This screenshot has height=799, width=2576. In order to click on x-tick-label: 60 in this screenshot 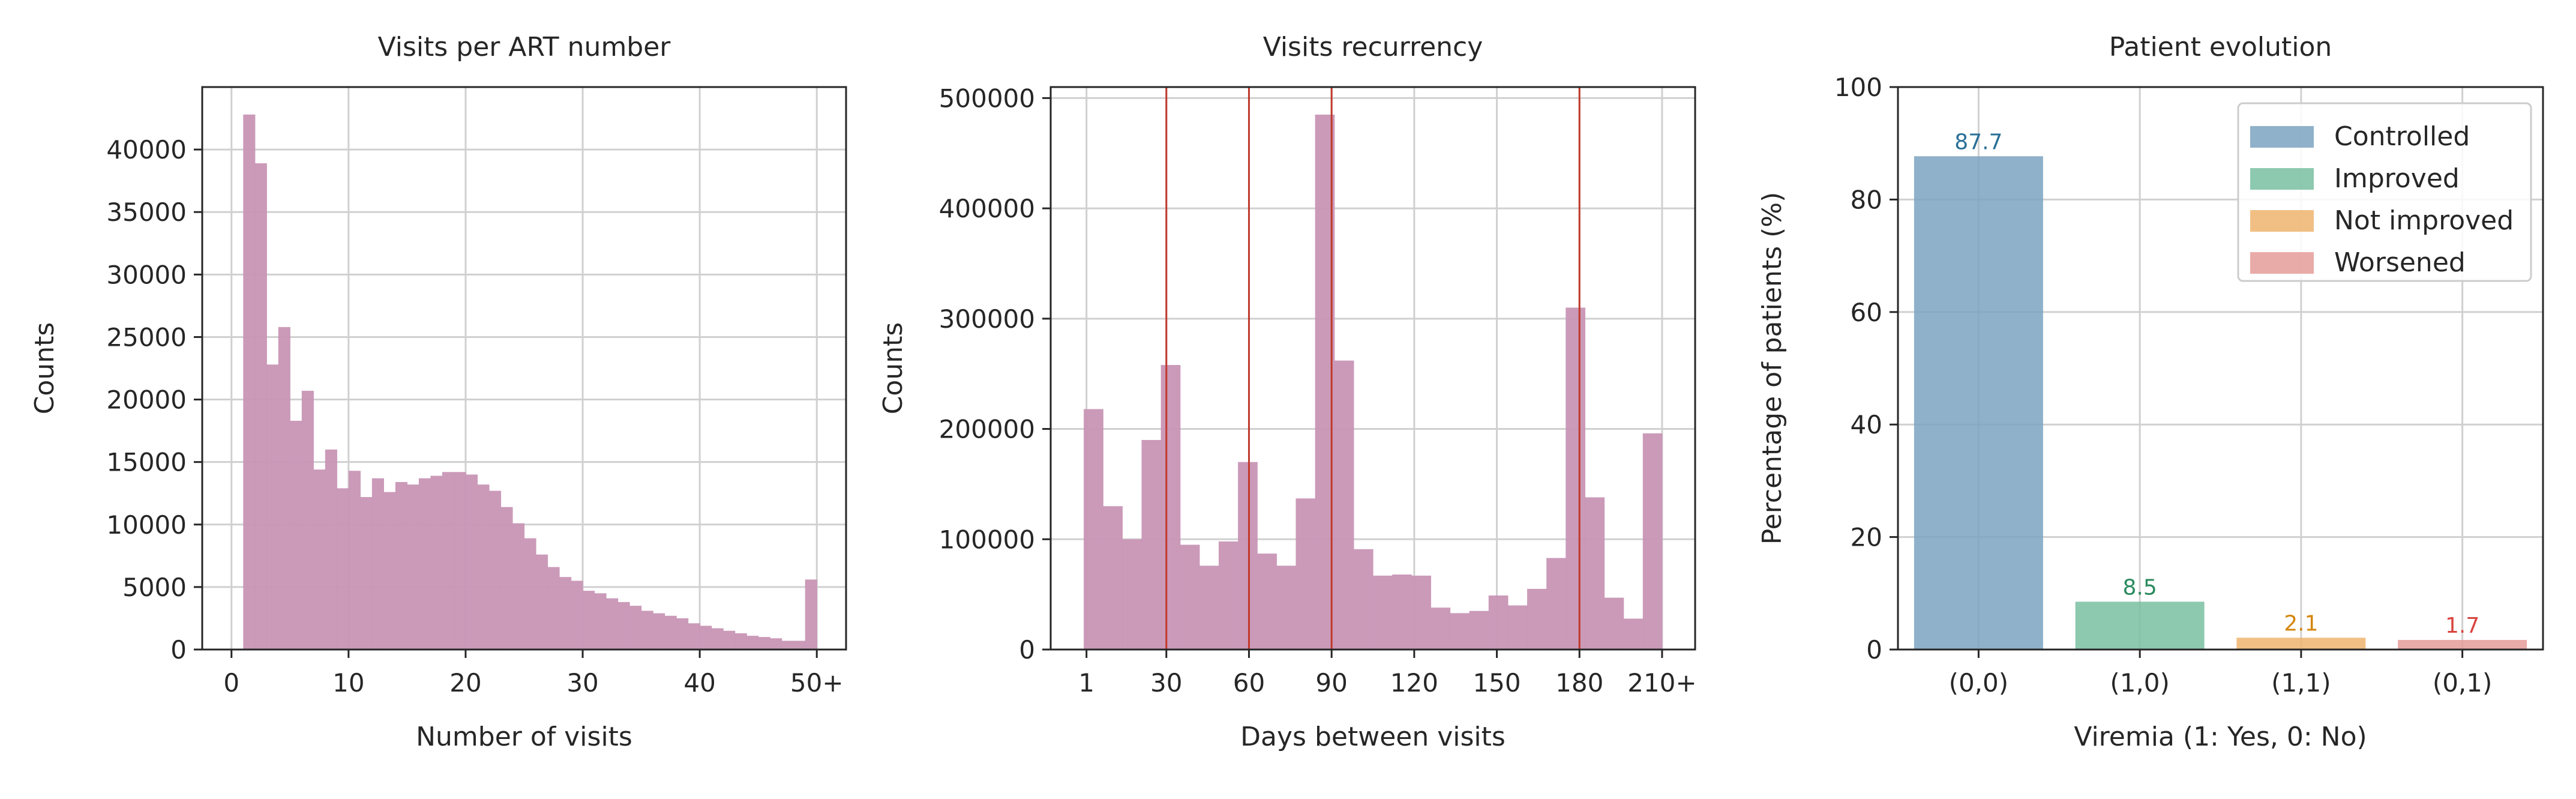, I will do `click(1249, 683)`.